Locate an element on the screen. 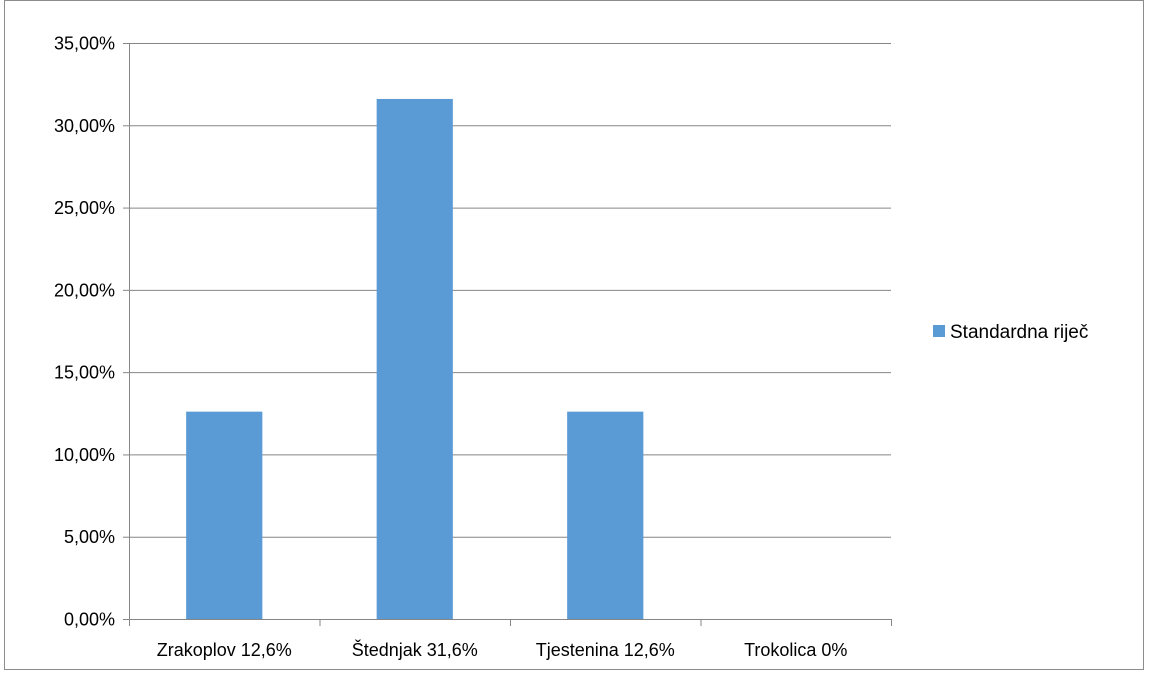  x-tick-label: Tjestenina 12,6% is located at coordinates (605, 650).